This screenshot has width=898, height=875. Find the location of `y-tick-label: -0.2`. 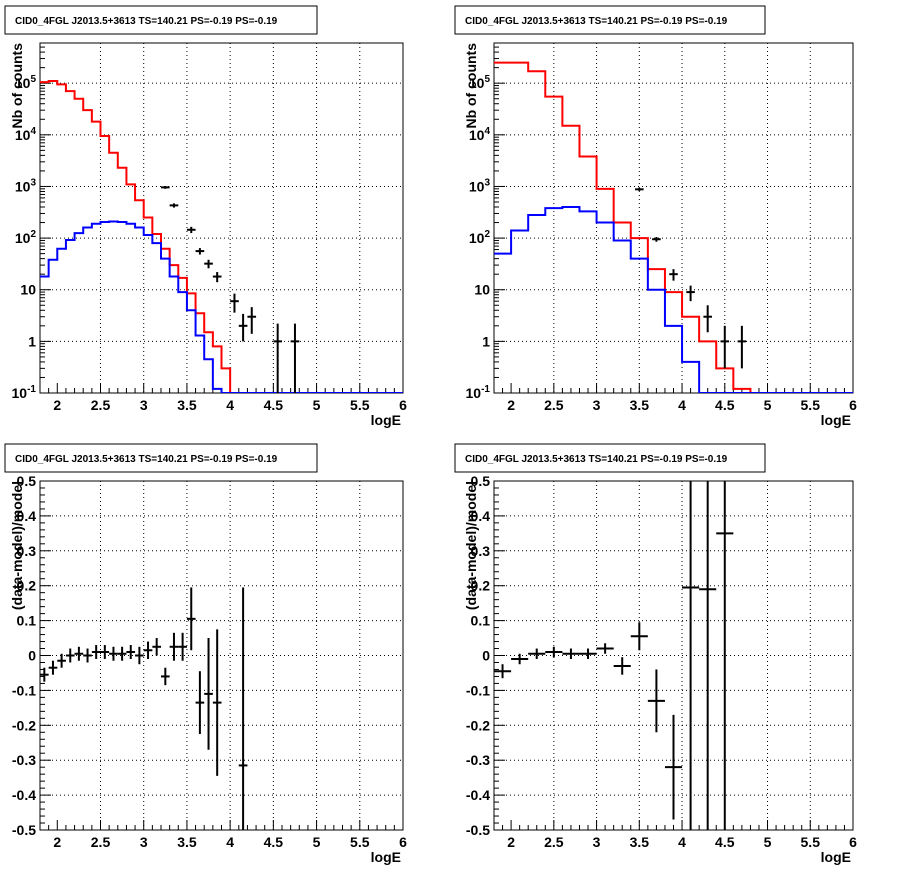

y-tick-label: -0.2 is located at coordinates (478, 725).